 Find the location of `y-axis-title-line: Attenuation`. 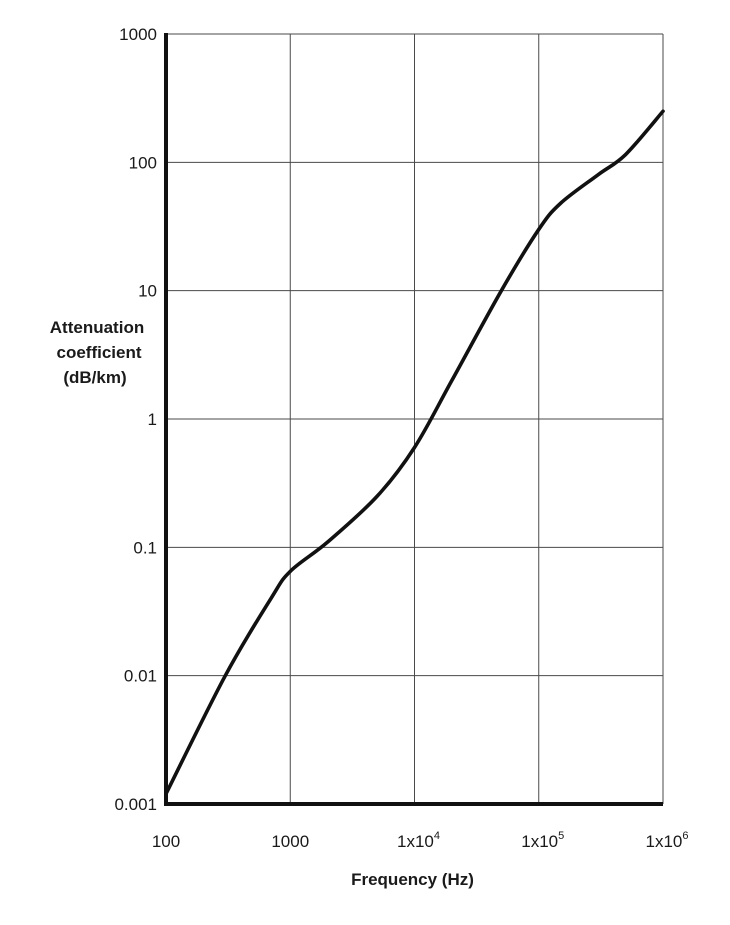

y-axis-title-line: Attenuation is located at coordinates (97, 327).